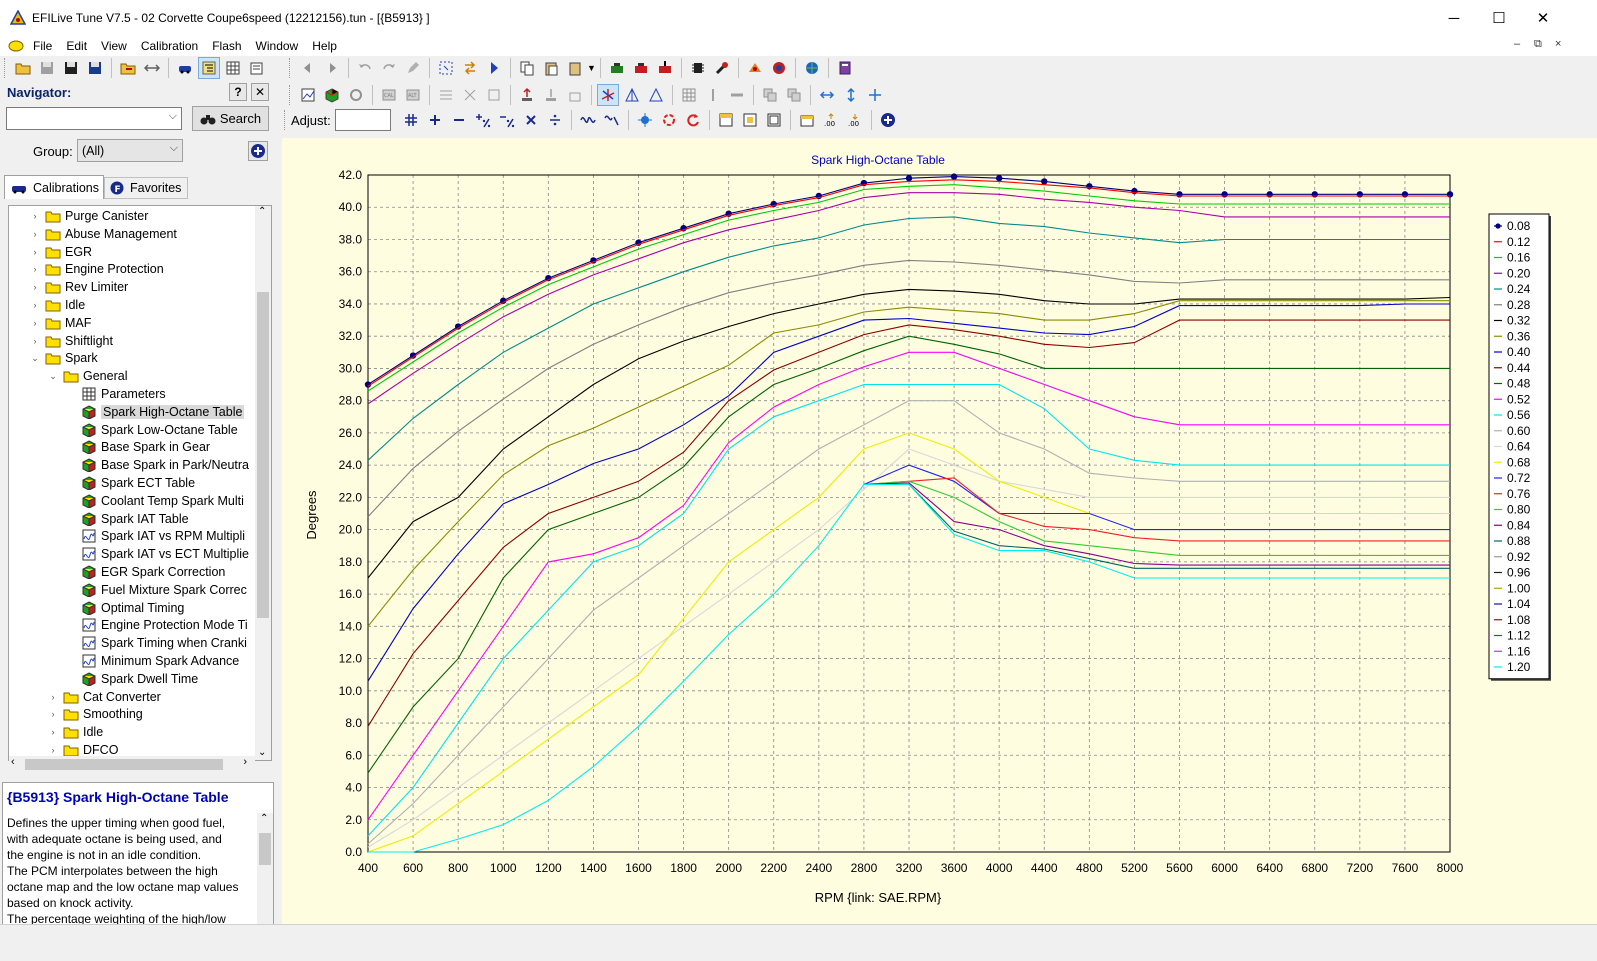 The height and width of the screenshot is (961, 1597). I want to click on series-line-0.16, so click(908, 288).